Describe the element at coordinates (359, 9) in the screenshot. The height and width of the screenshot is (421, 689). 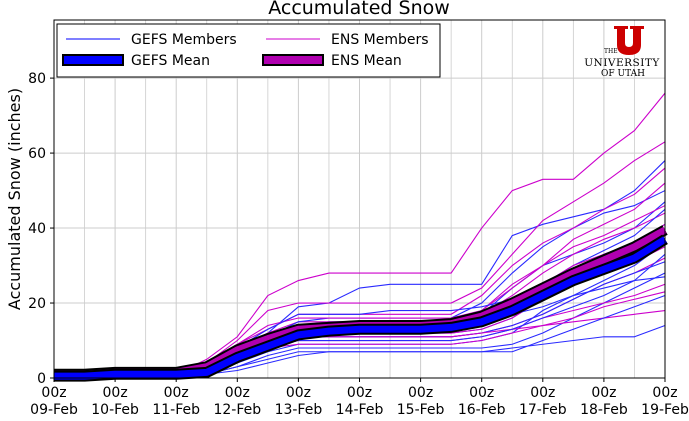
I see `chart-title: Accumulated Snow` at that location.